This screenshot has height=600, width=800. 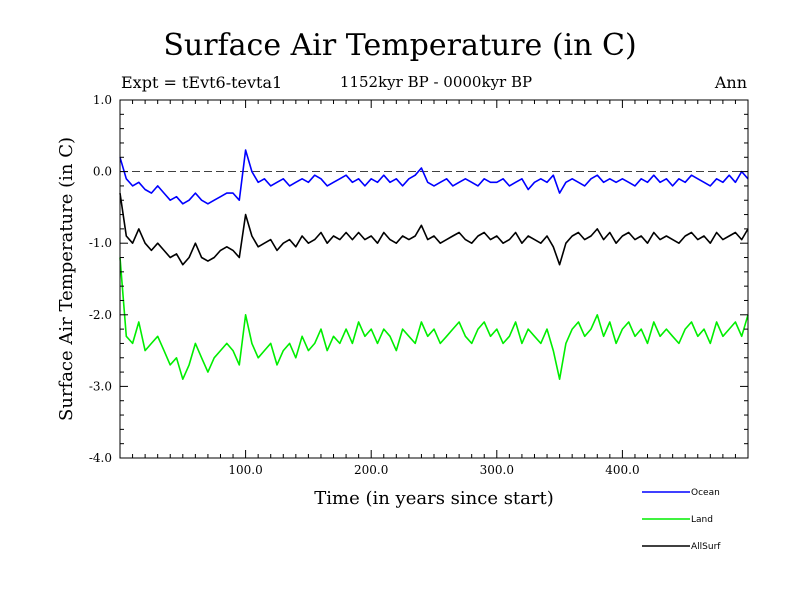 I want to click on x-tick-label: 100.0, so click(x=245, y=470).